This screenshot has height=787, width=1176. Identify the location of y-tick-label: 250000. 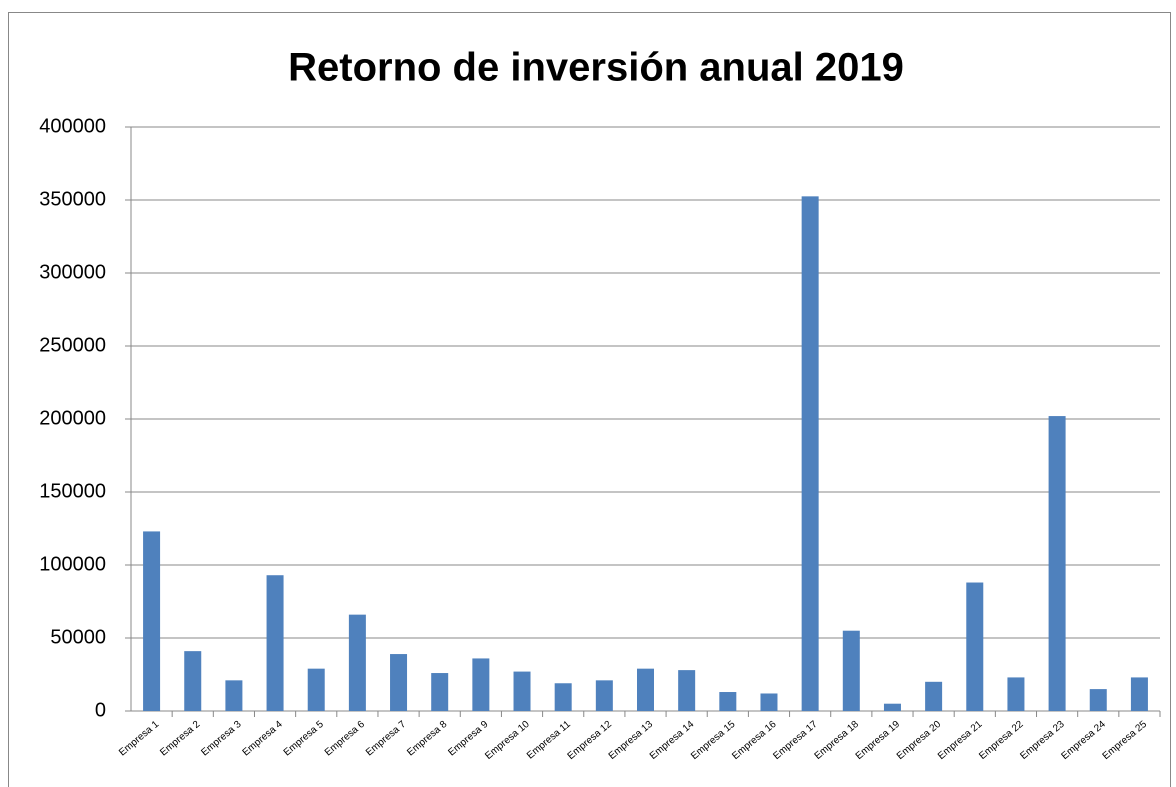
(72, 345).